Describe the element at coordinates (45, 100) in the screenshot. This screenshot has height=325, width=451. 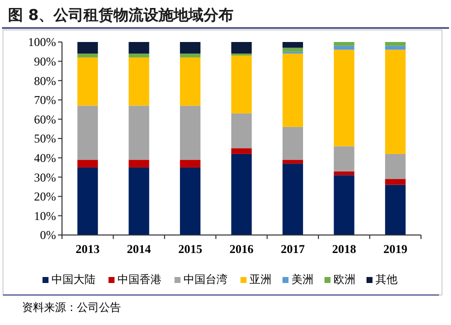
I see `y-tick-label: 70%` at that location.